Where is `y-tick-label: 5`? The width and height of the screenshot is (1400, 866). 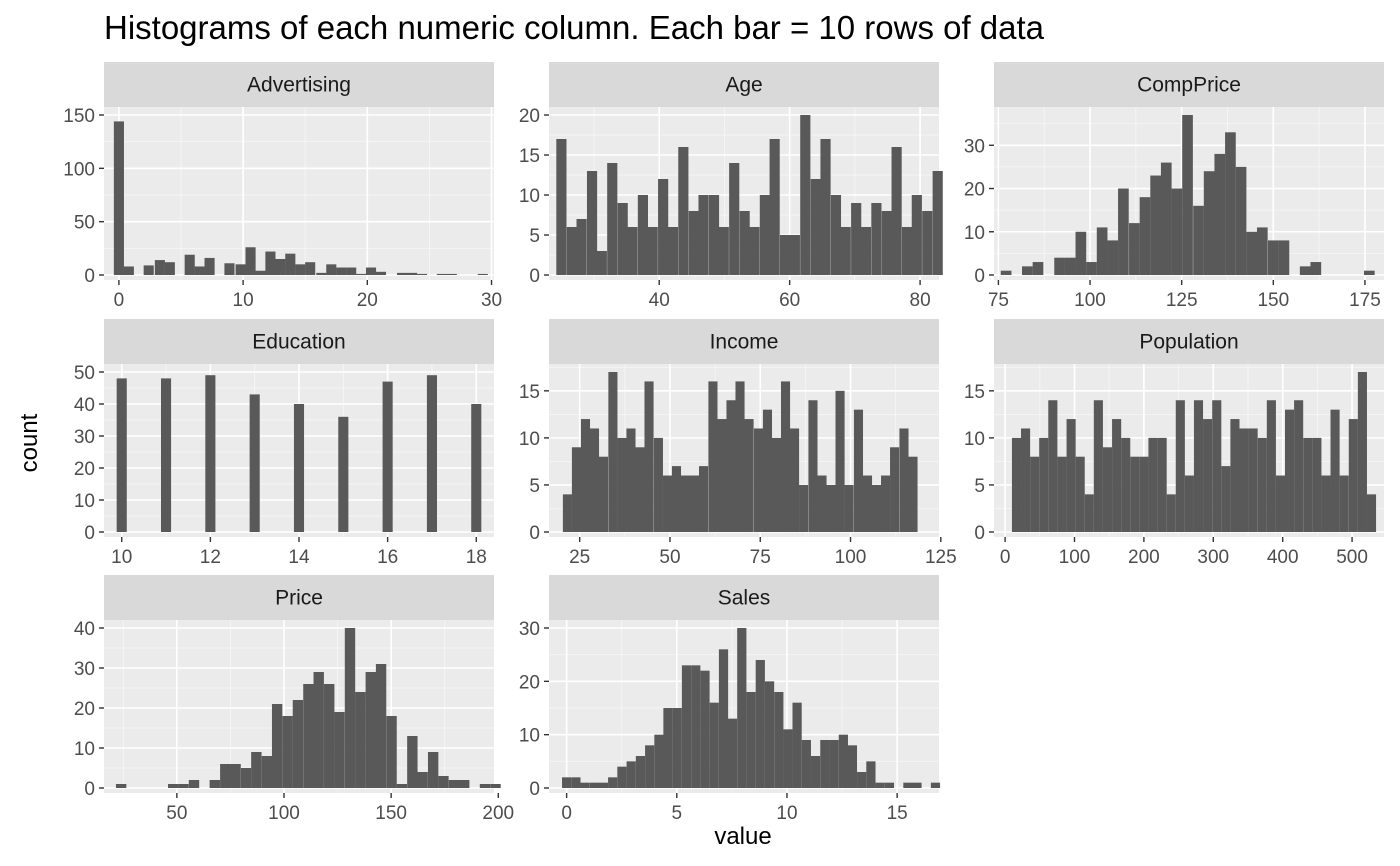
y-tick-label: 5 is located at coordinates (534, 236).